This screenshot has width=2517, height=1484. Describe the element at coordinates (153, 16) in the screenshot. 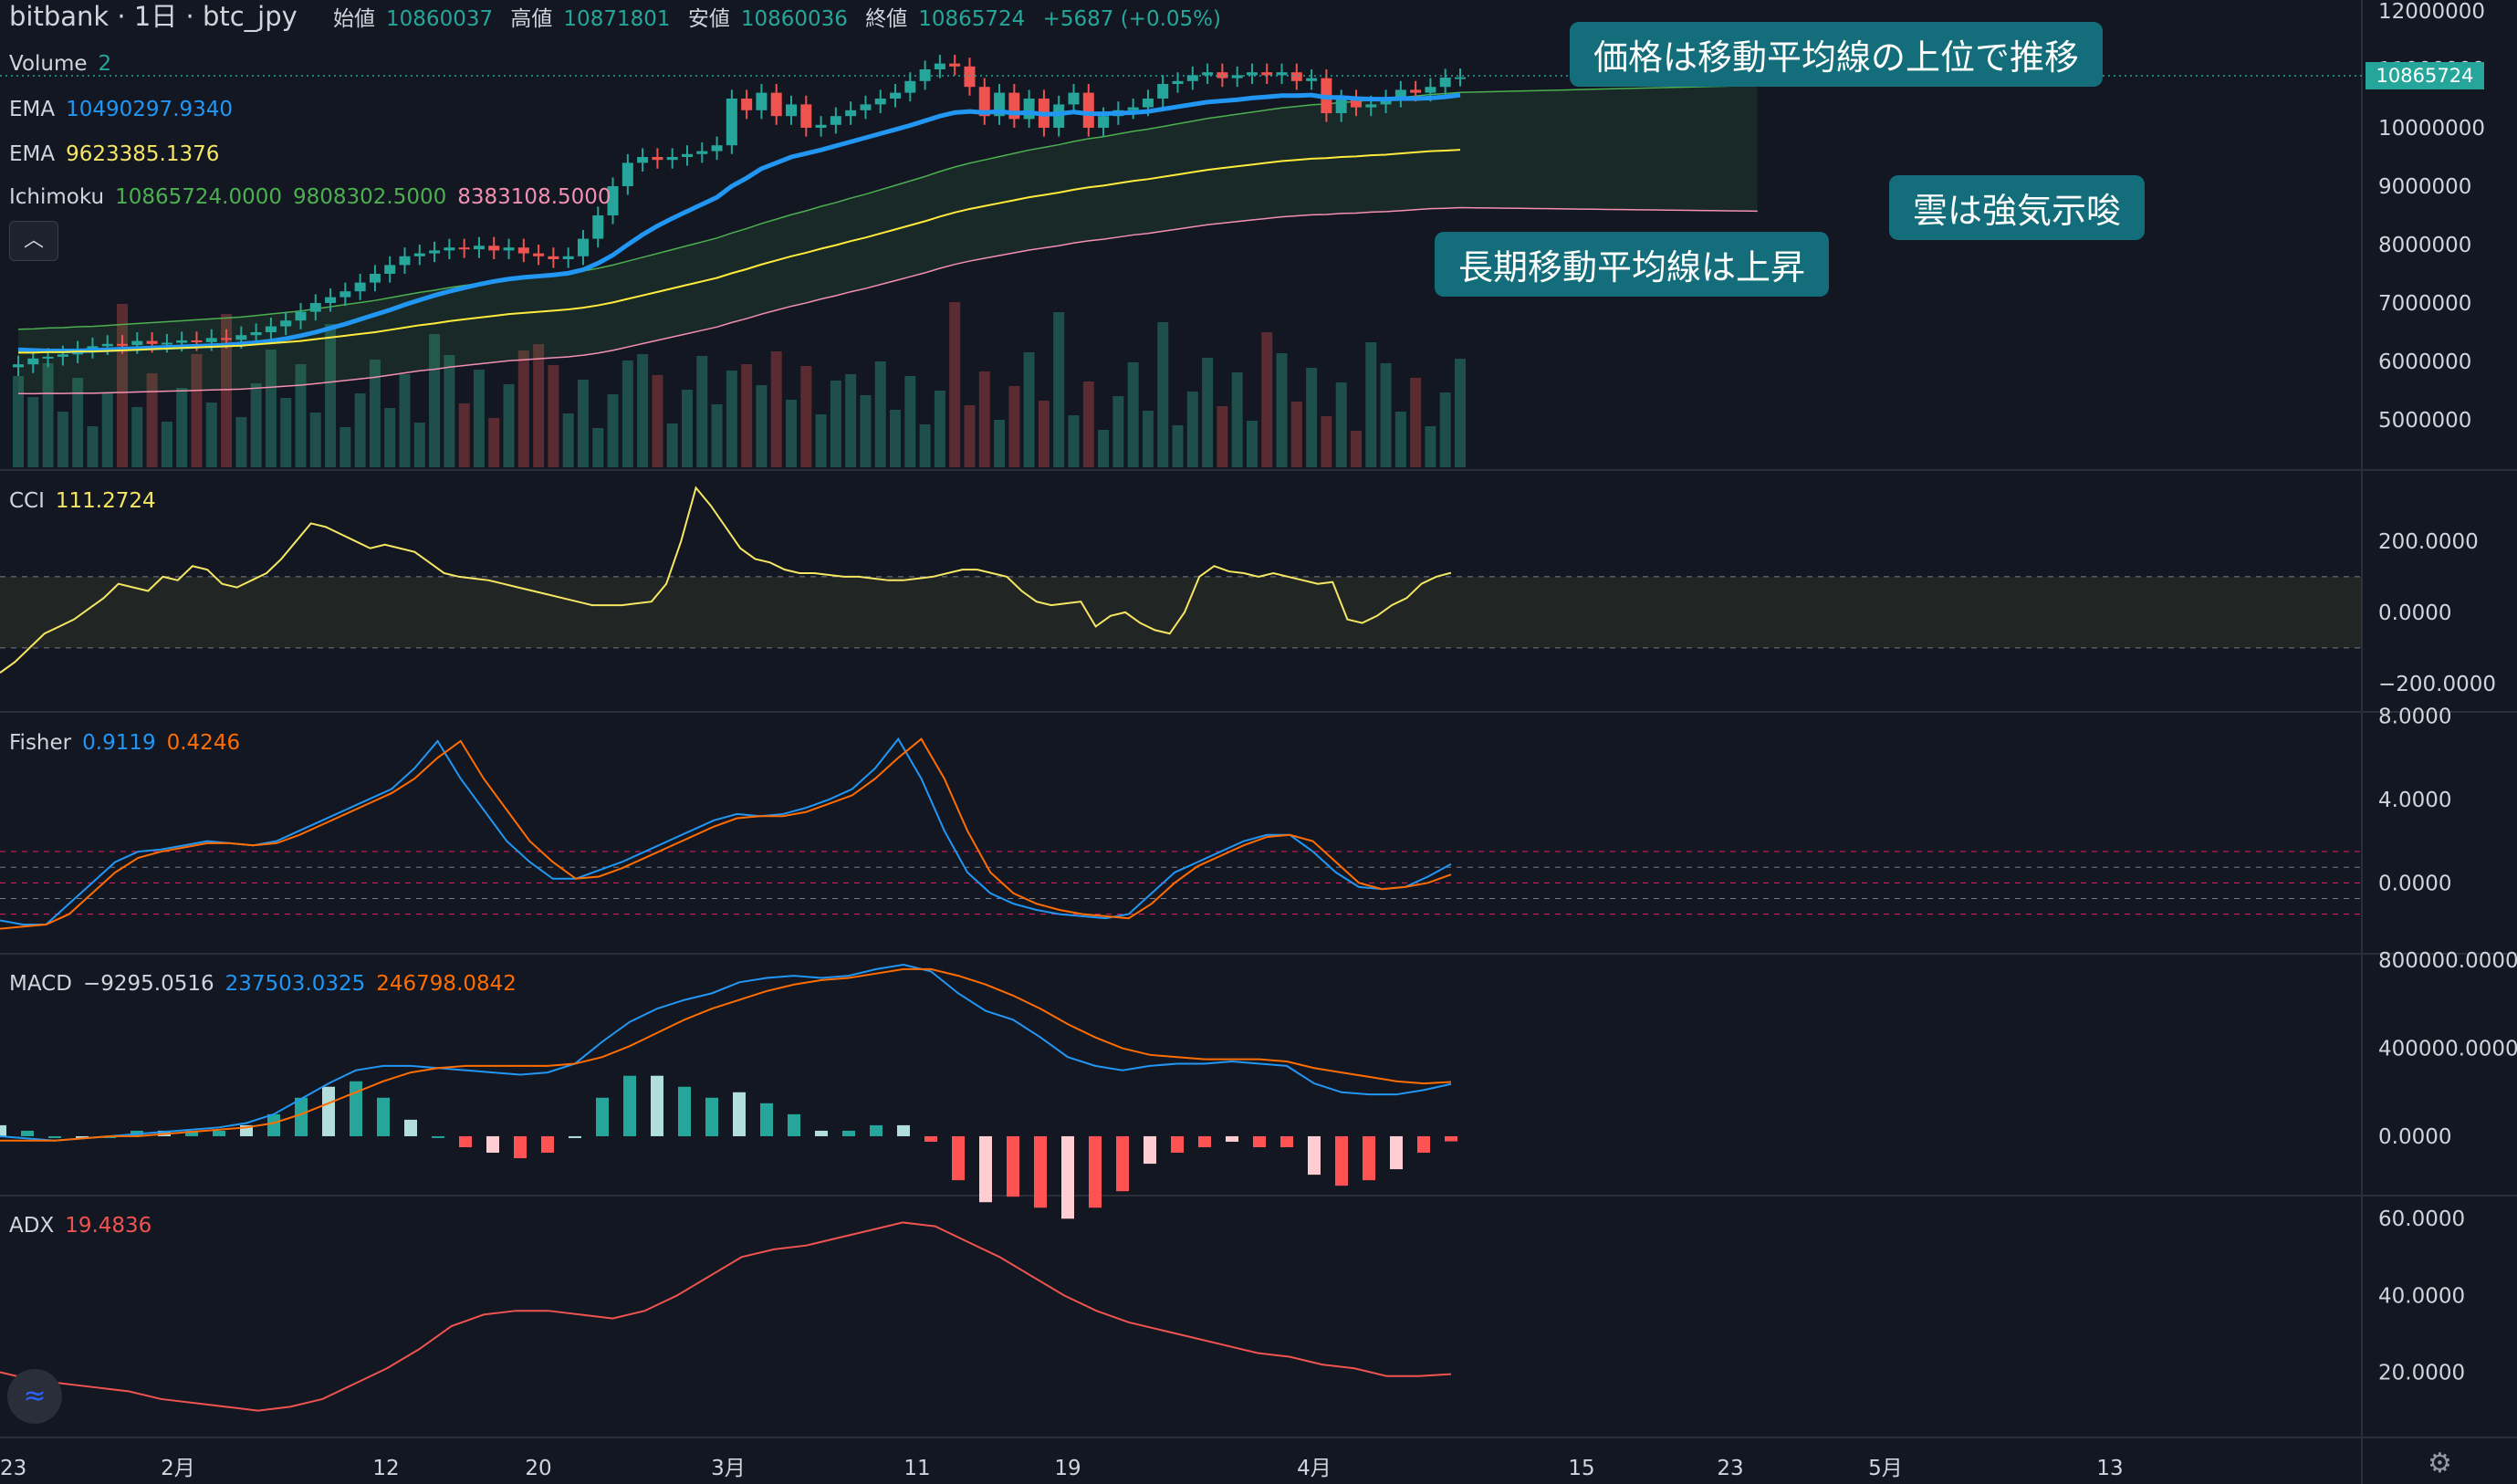

I see `symbol-title: bitbank · 1日 · btc_jpy` at that location.